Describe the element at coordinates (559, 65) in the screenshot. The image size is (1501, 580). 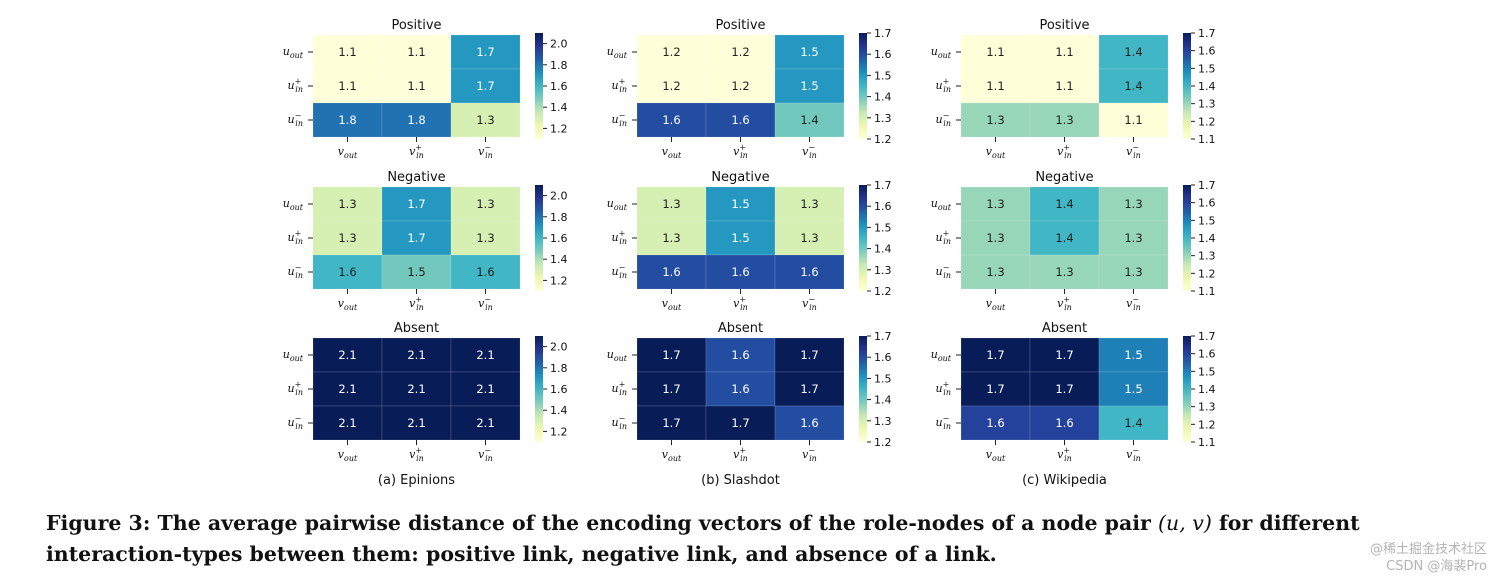
I see `colorbar-tick-label: 1.8` at that location.